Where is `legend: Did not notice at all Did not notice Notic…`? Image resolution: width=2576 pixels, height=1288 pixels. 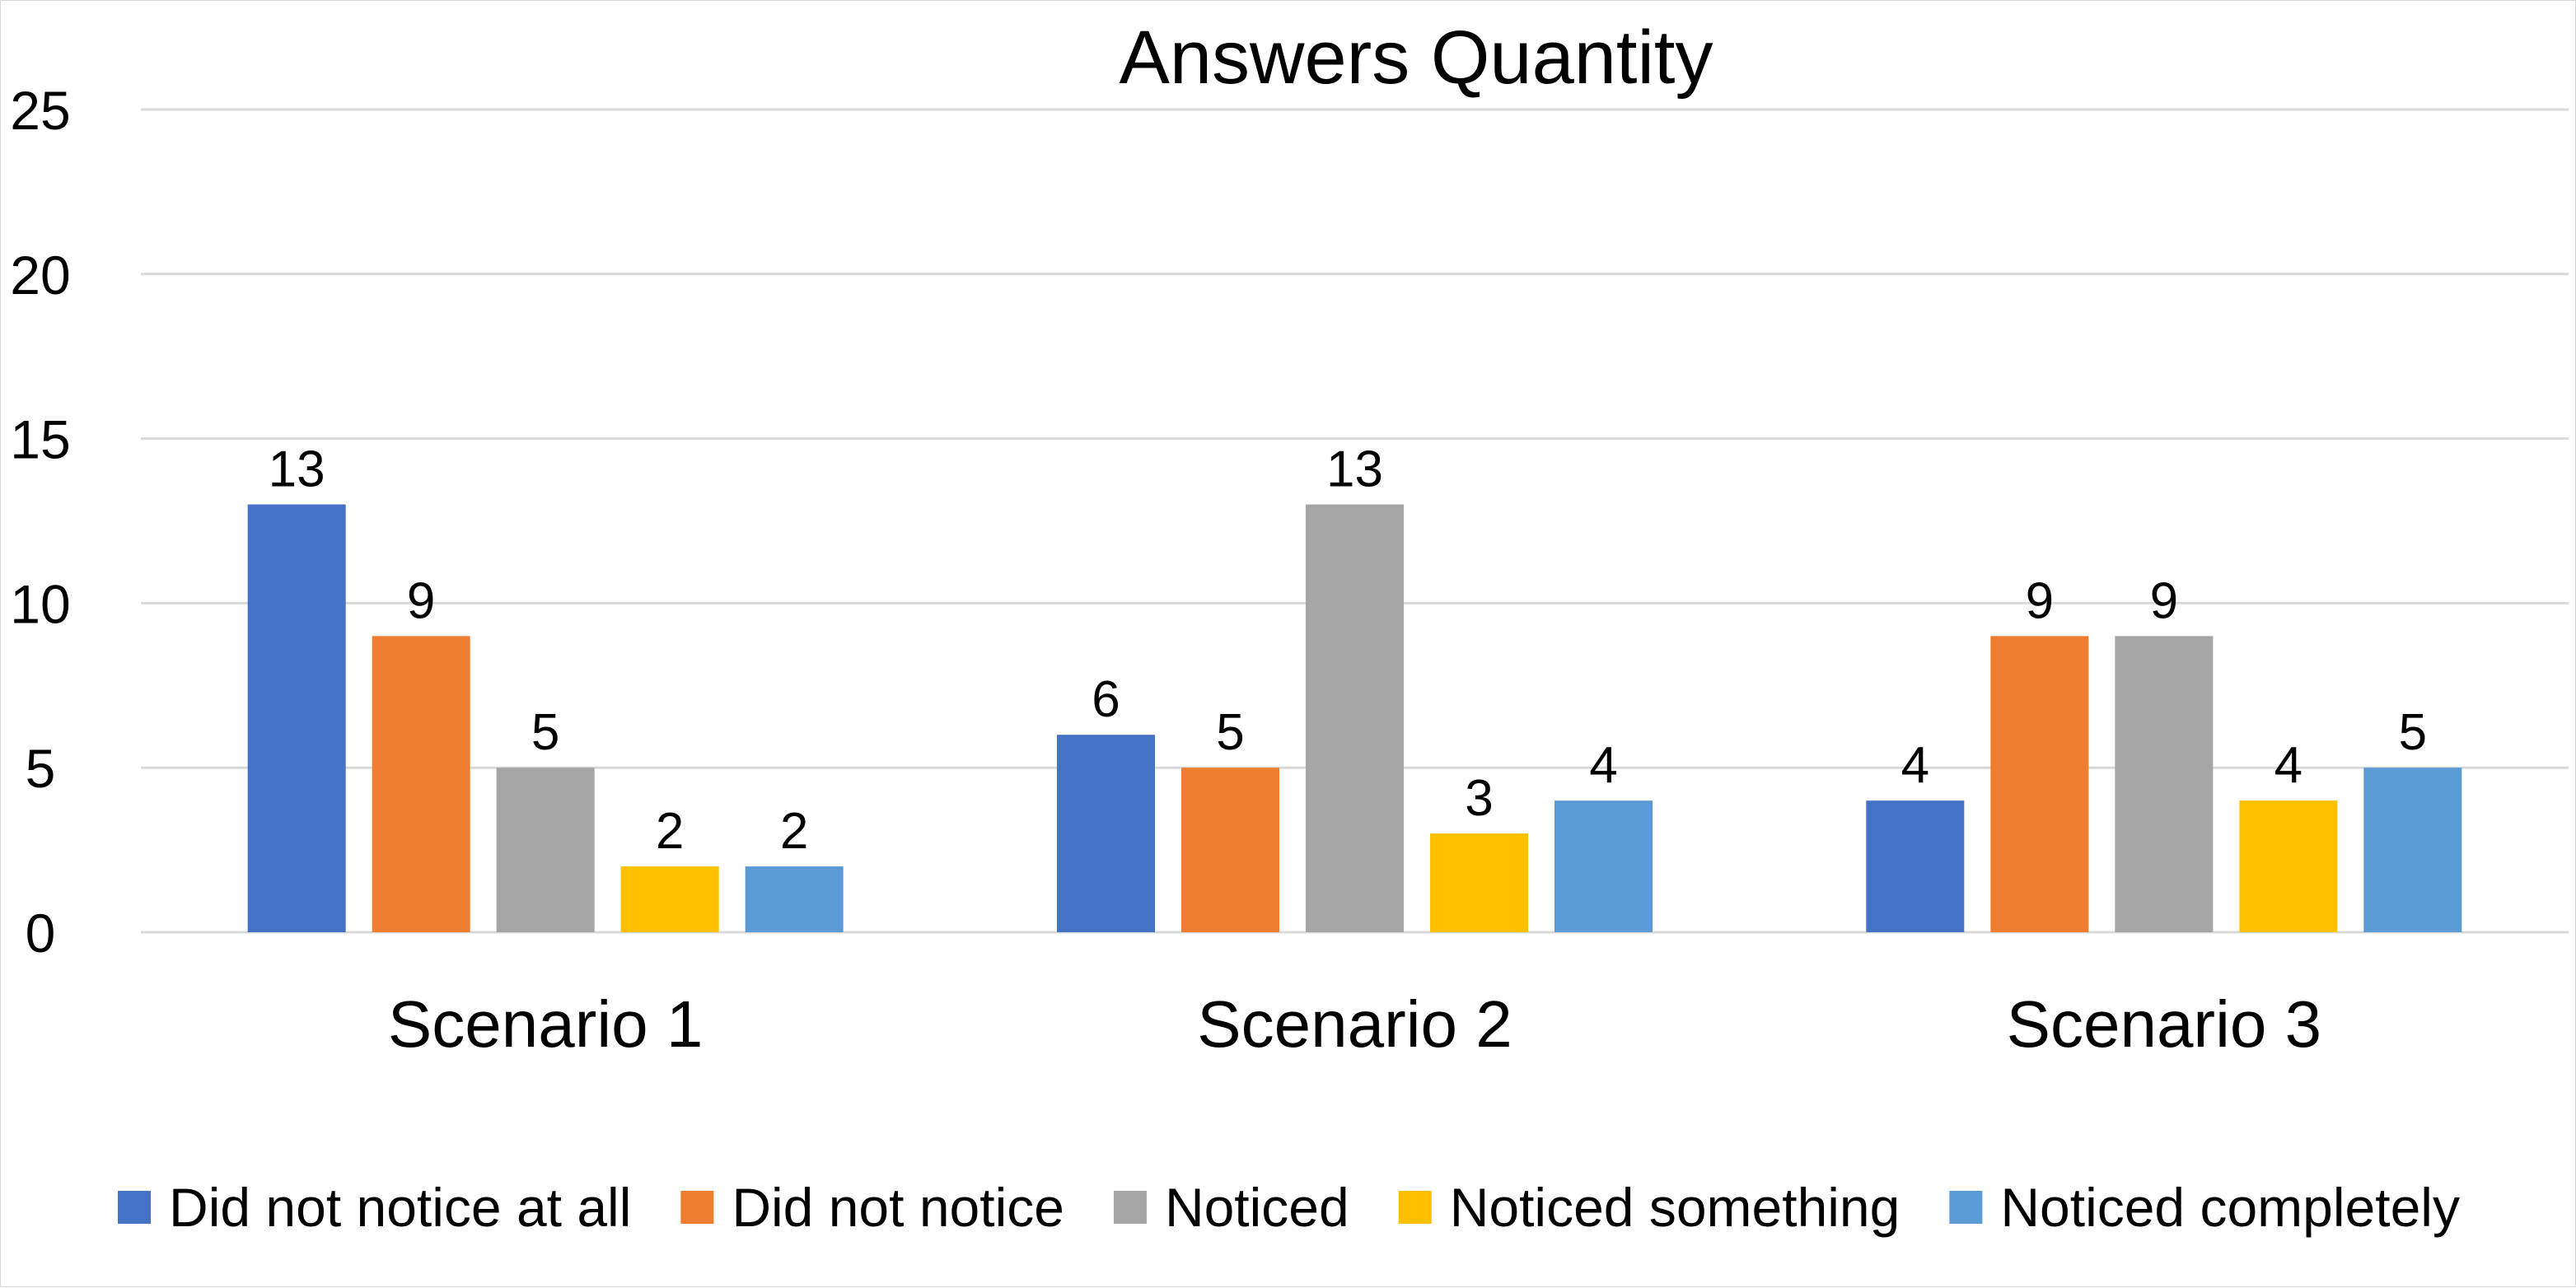
legend: Did not notice at all Did not notice Notic… is located at coordinates (1289, 1207).